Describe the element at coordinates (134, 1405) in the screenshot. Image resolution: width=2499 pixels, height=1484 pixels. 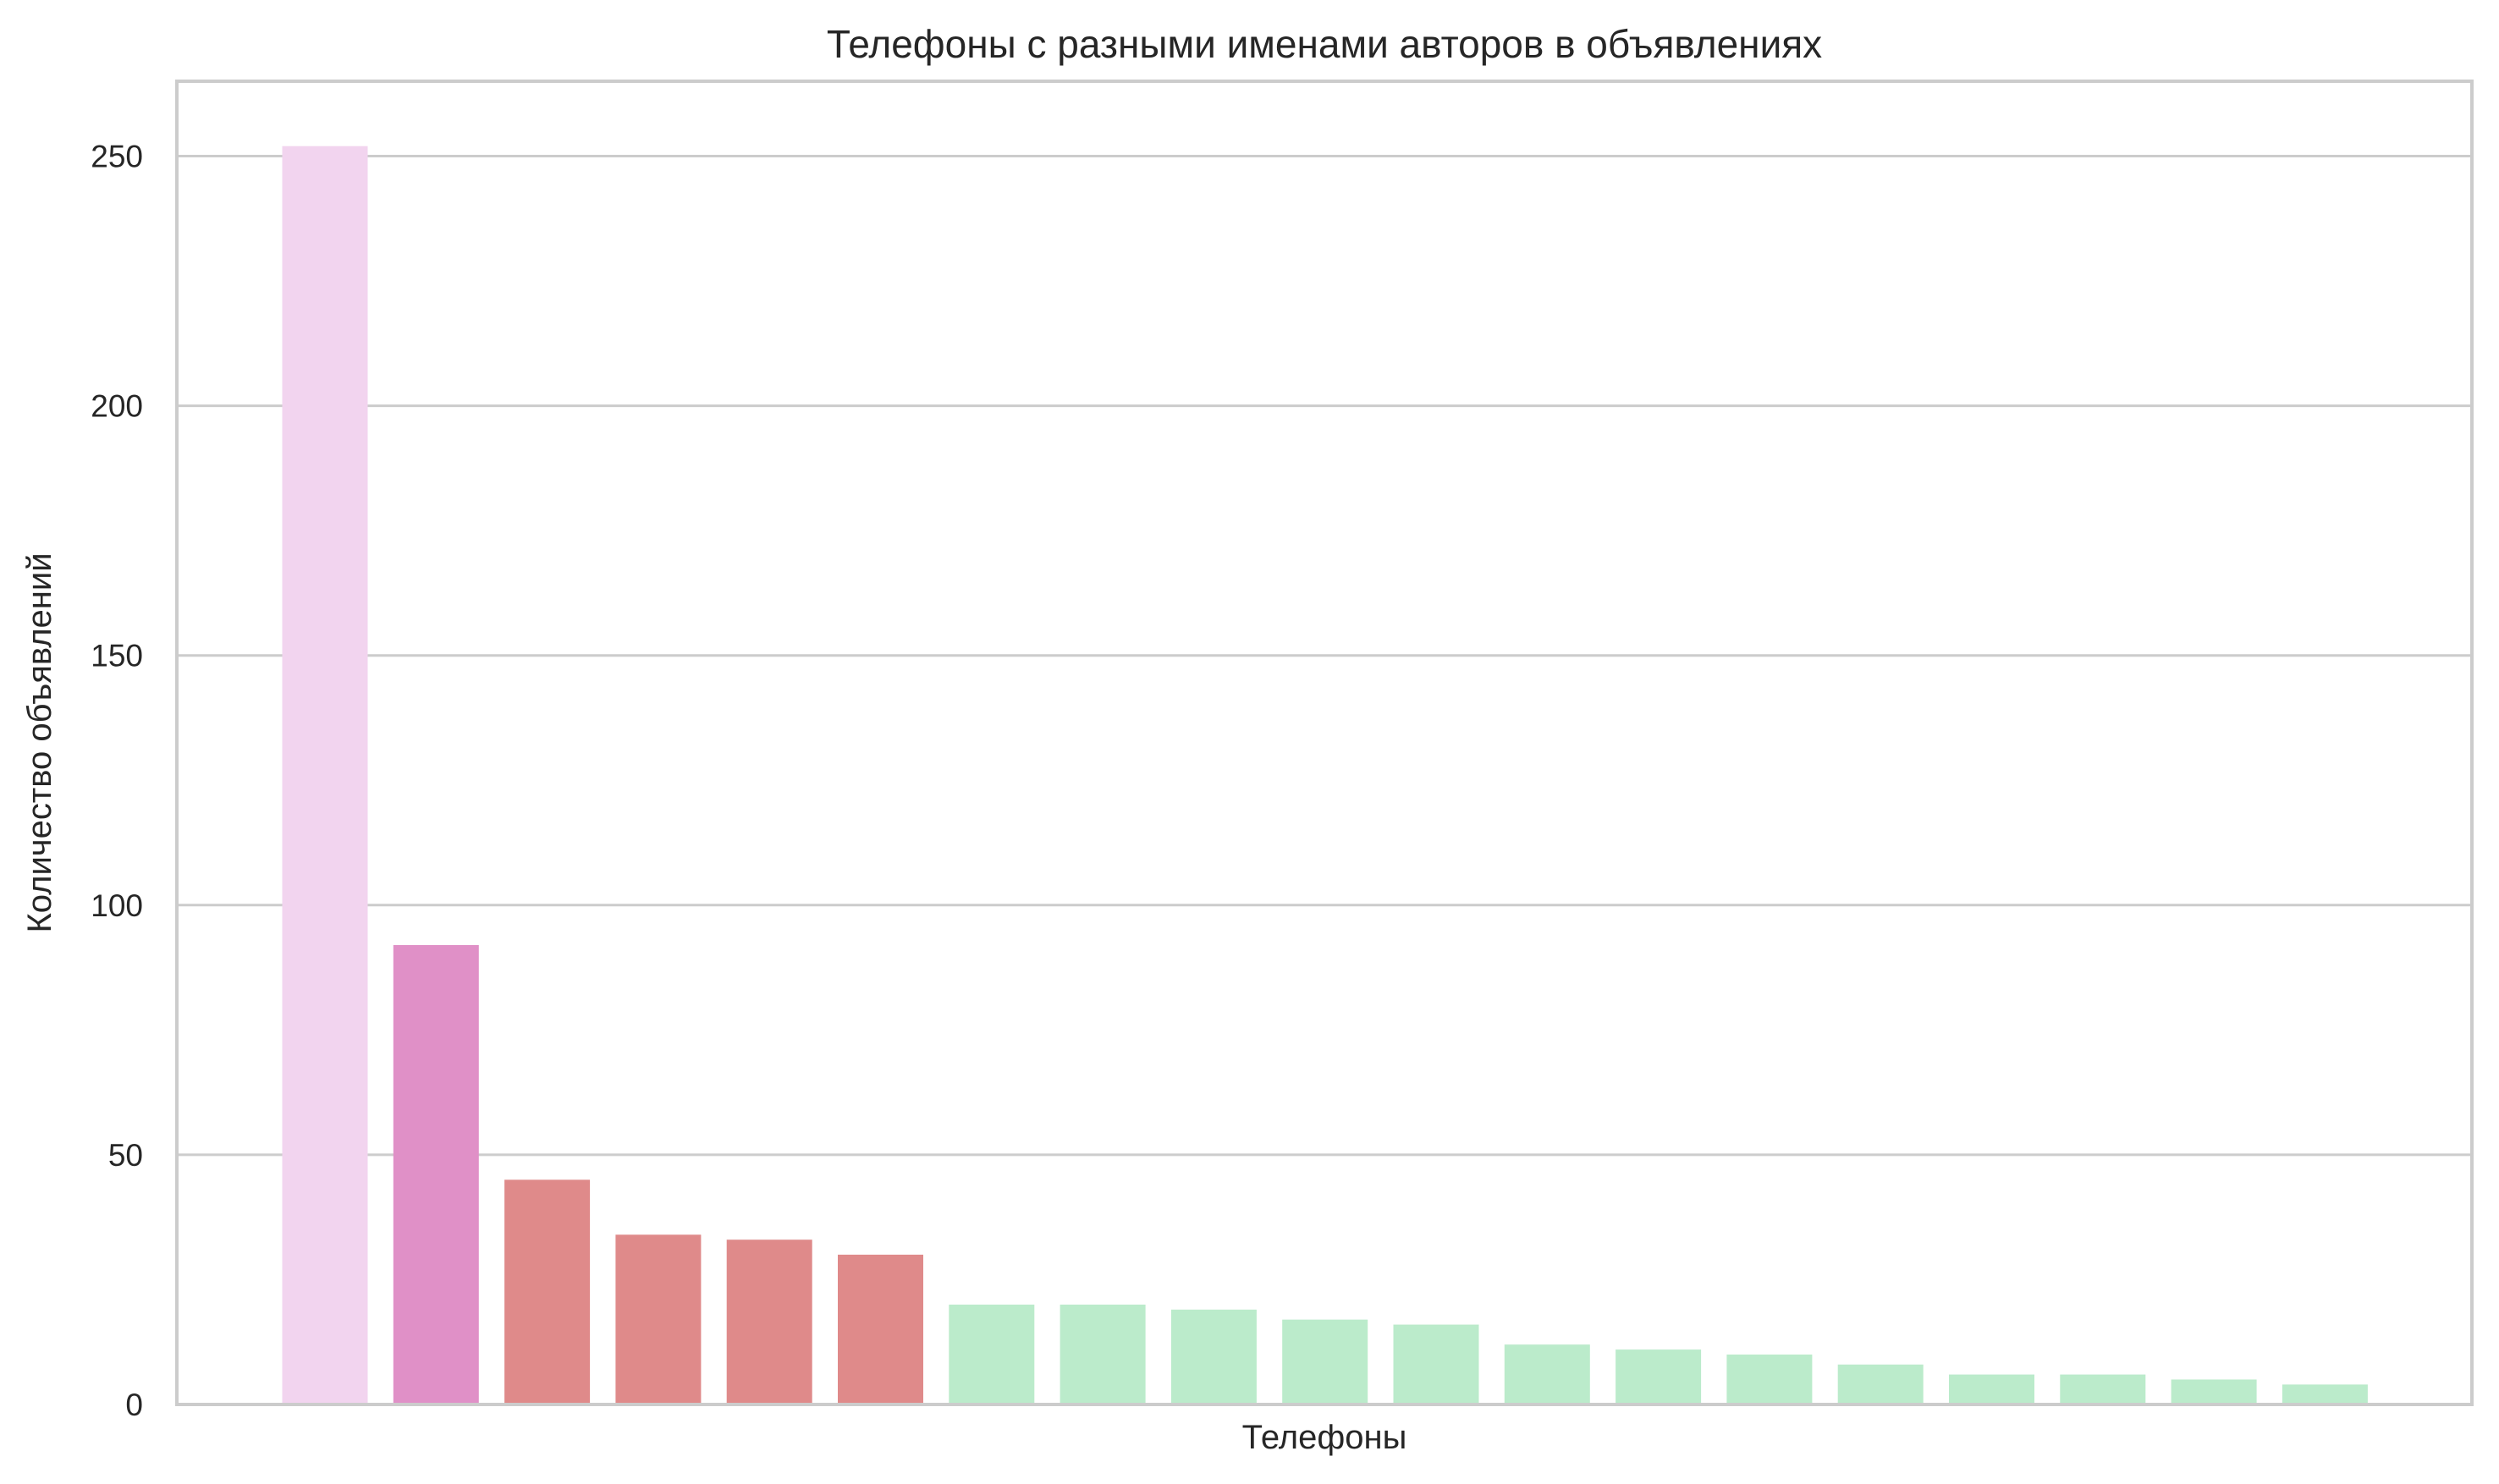
I see `y-tick-label: 0` at that location.